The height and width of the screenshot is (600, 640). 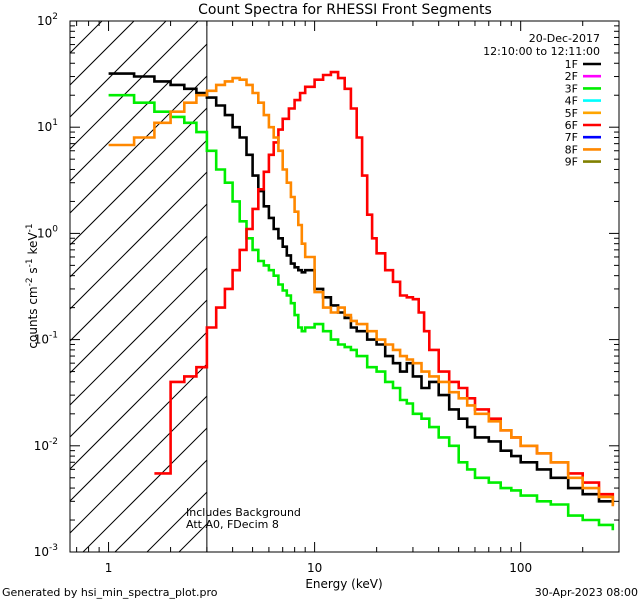 I want to click on y-tick-label: 10², so click(x=47, y=20).